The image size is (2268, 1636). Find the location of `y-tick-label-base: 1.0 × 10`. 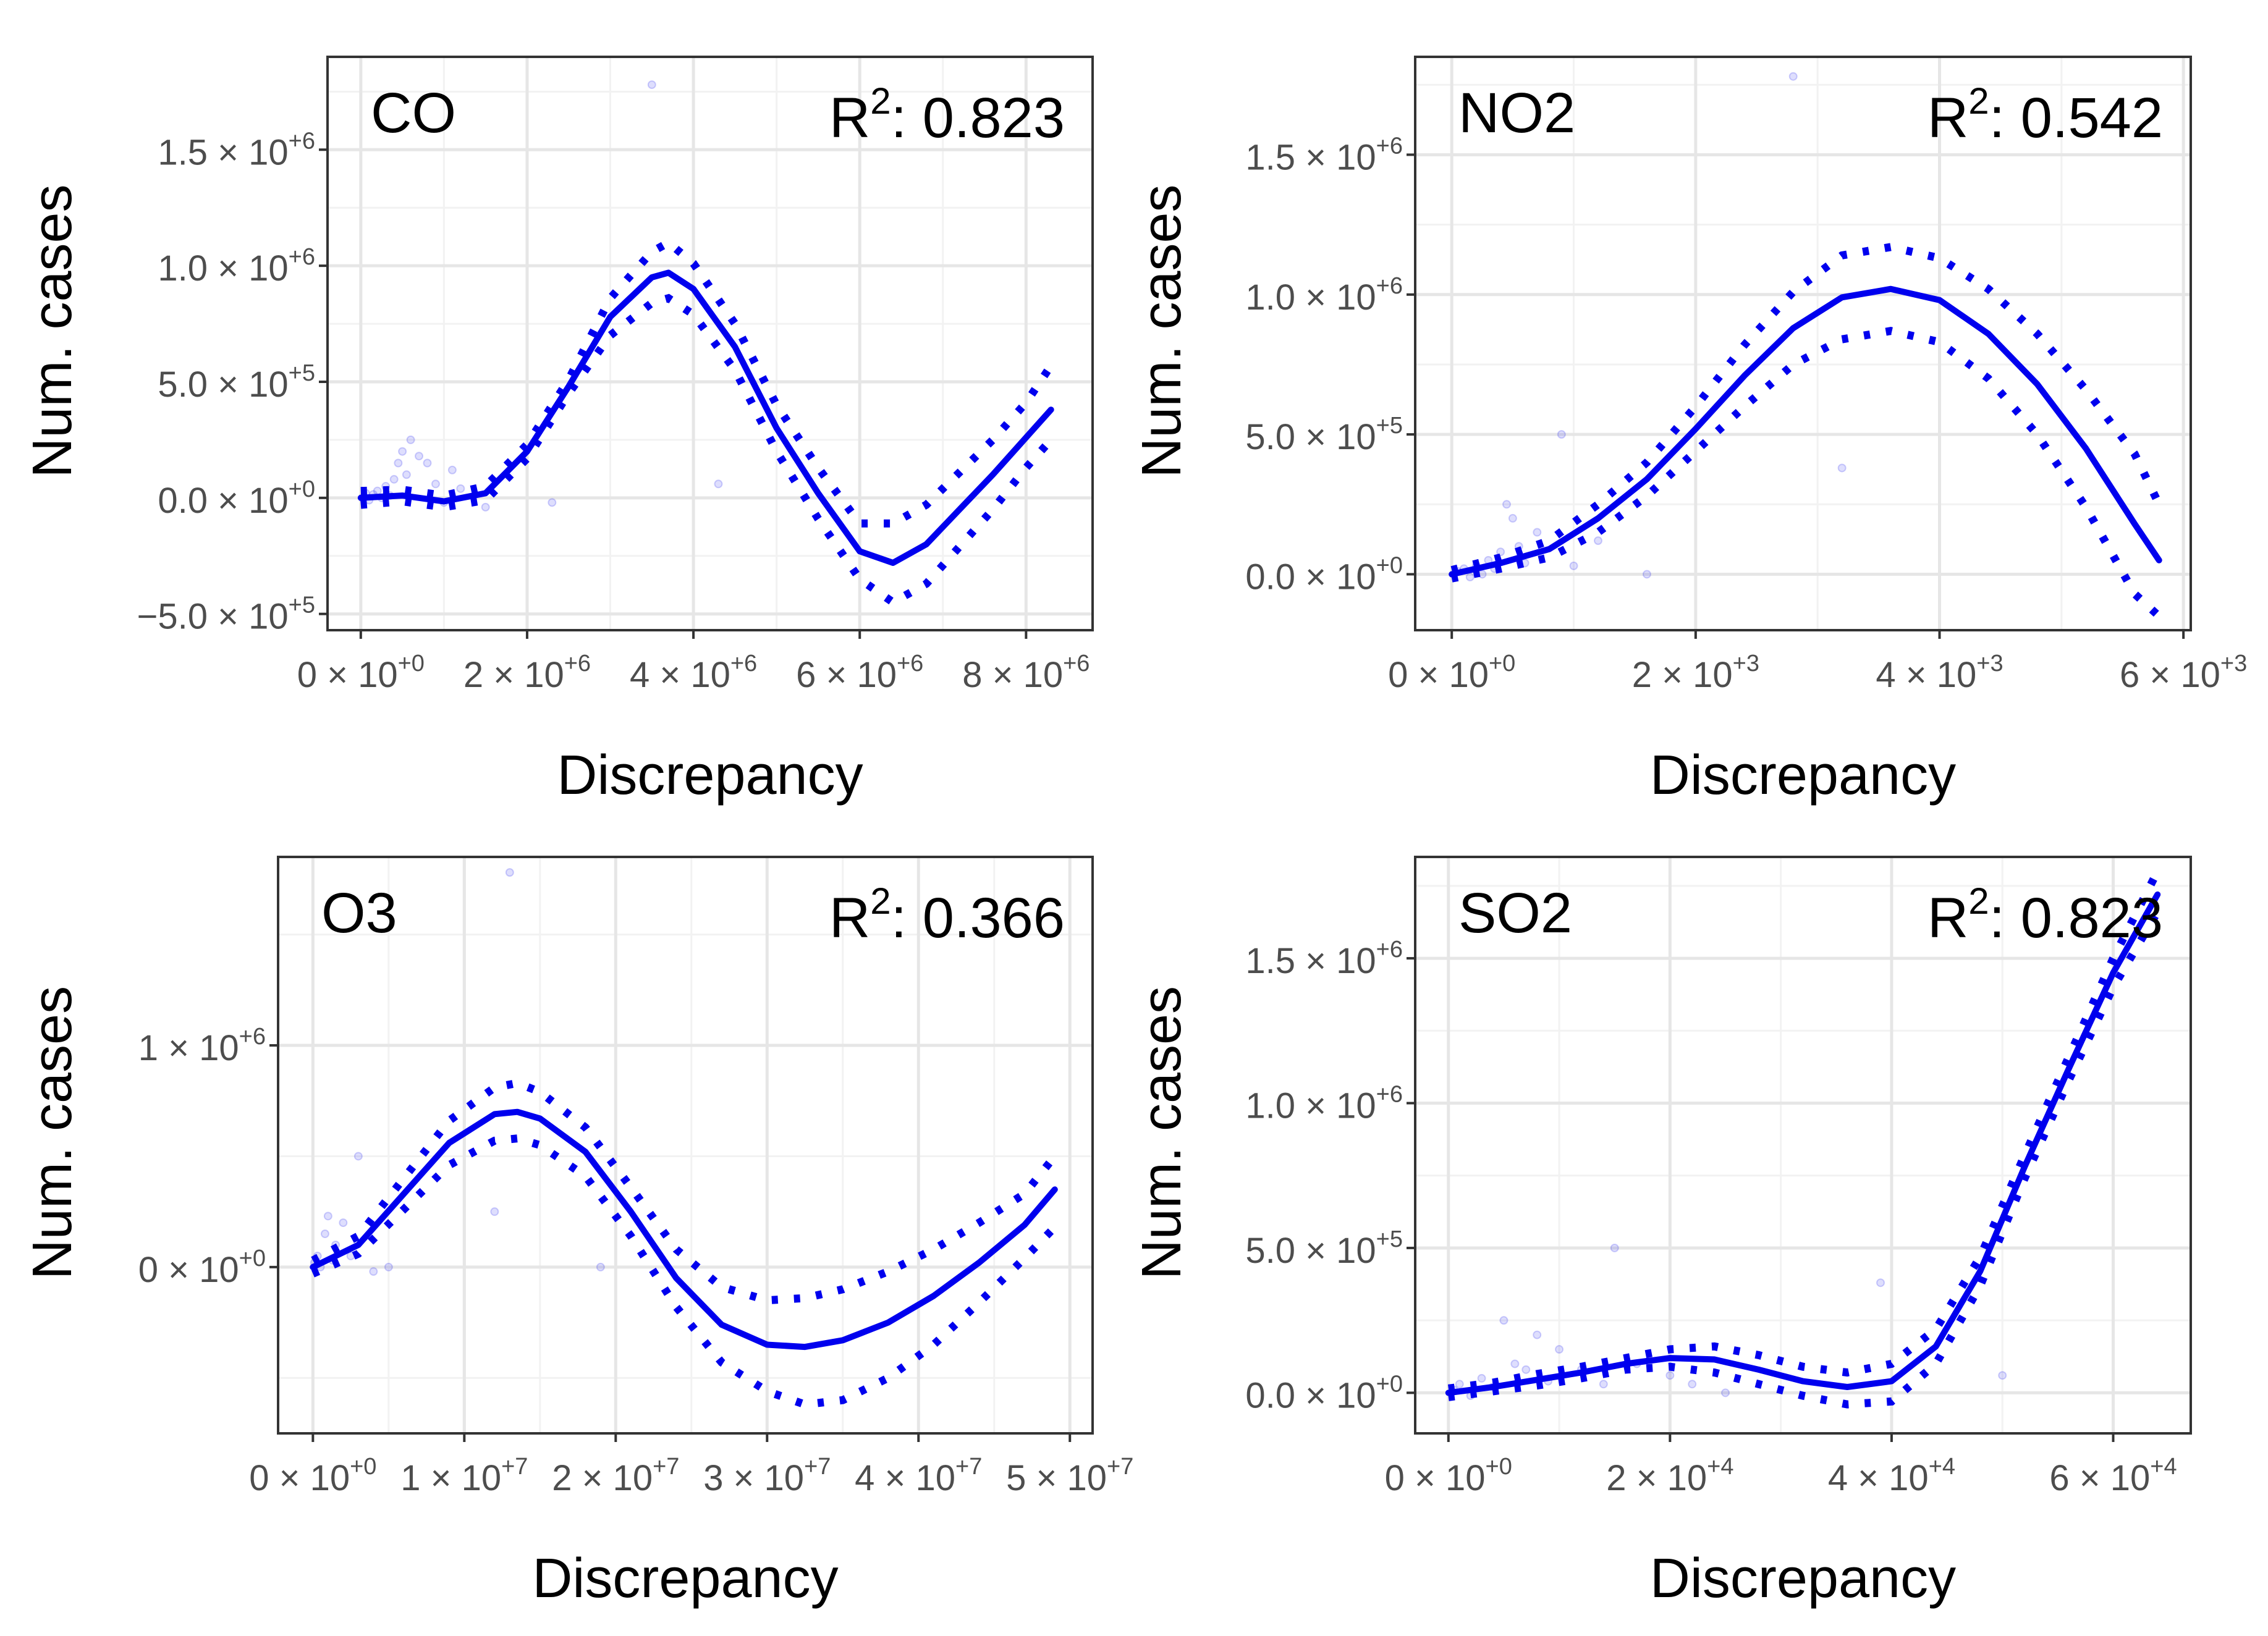

y-tick-label-base: 1.0 × 10 is located at coordinates (1311, 297).